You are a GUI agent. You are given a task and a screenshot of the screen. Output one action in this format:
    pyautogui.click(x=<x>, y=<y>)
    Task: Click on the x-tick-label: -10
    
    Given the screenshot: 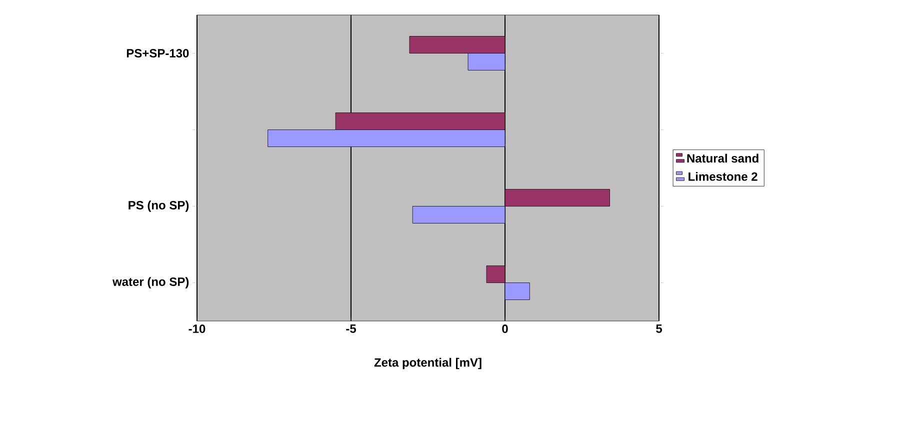 What is the action you would take?
    pyautogui.click(x=197, y=329)
    